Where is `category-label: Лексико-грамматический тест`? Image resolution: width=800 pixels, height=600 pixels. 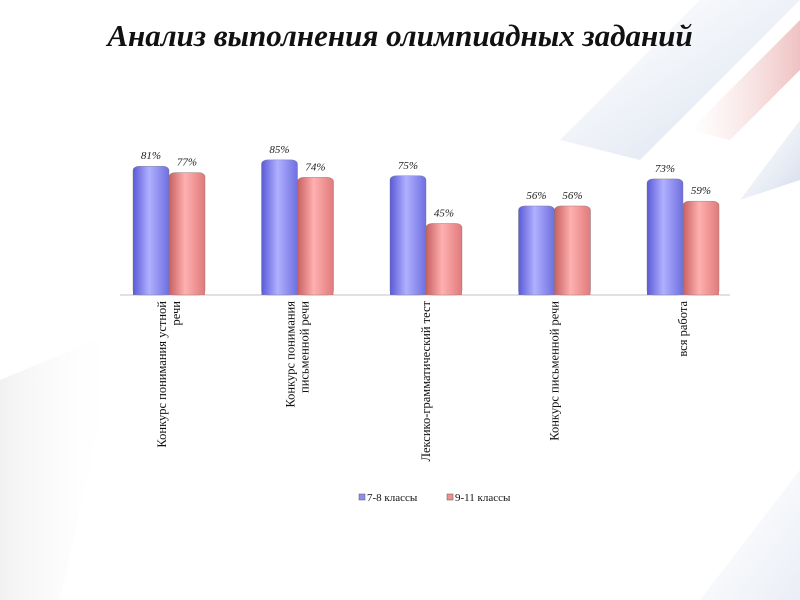 category-label: Лексико-грамматический тест is located at coordinates (426, 380).